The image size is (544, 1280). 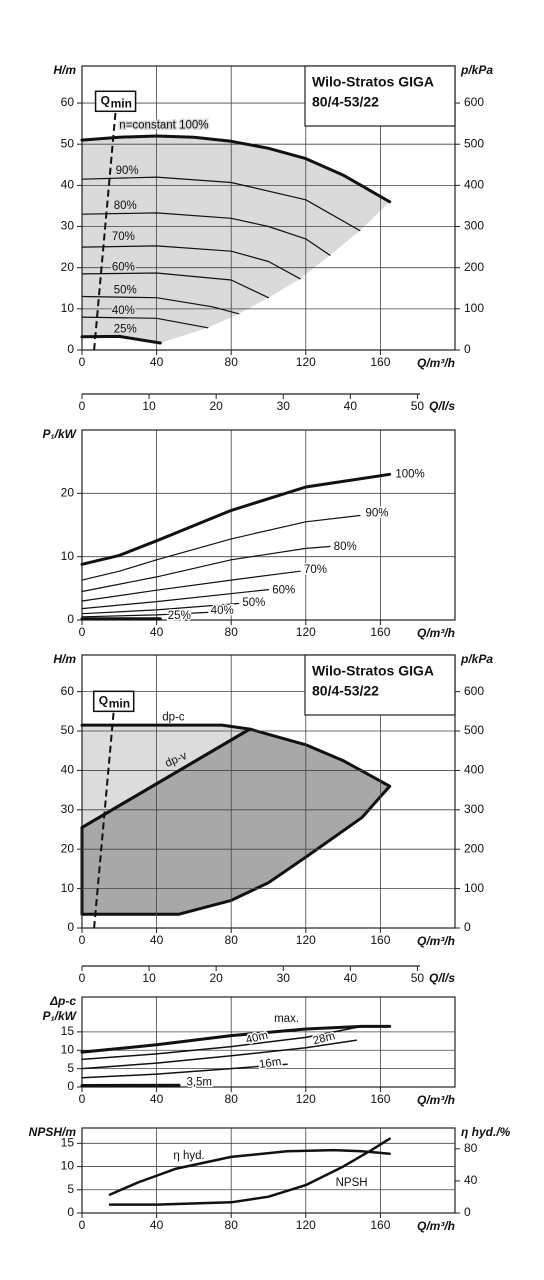 What do you see at coordinates (474, 267) in the screenshot?
I see `y2-tick-label: 200` at bounding box center [474, 267].